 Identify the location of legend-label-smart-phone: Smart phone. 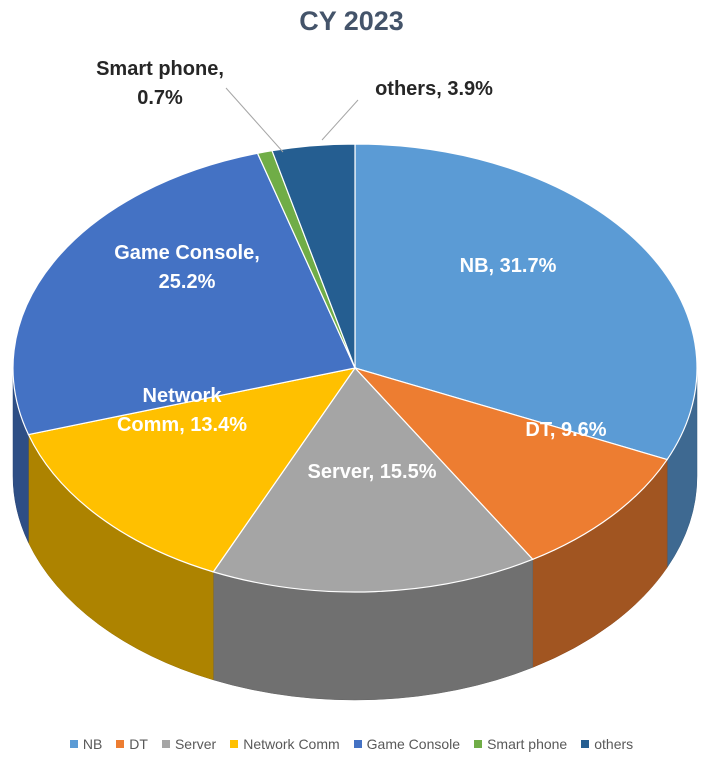
(527, 744).